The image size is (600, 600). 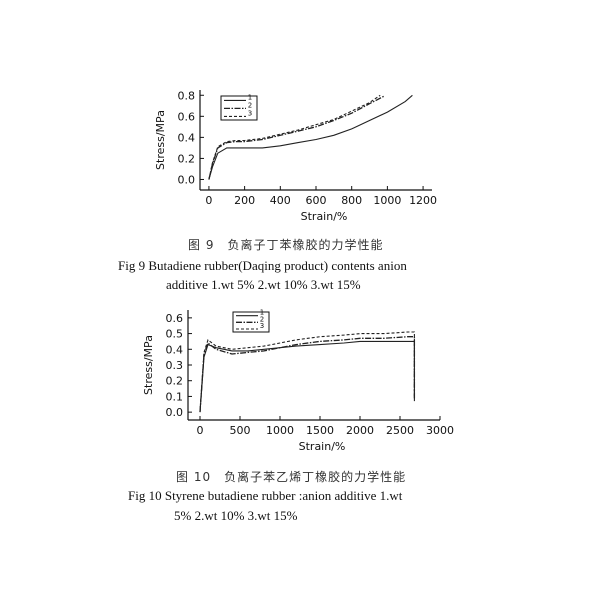 I want to click on x-tick-label: 600, so click(x=316, y=200).